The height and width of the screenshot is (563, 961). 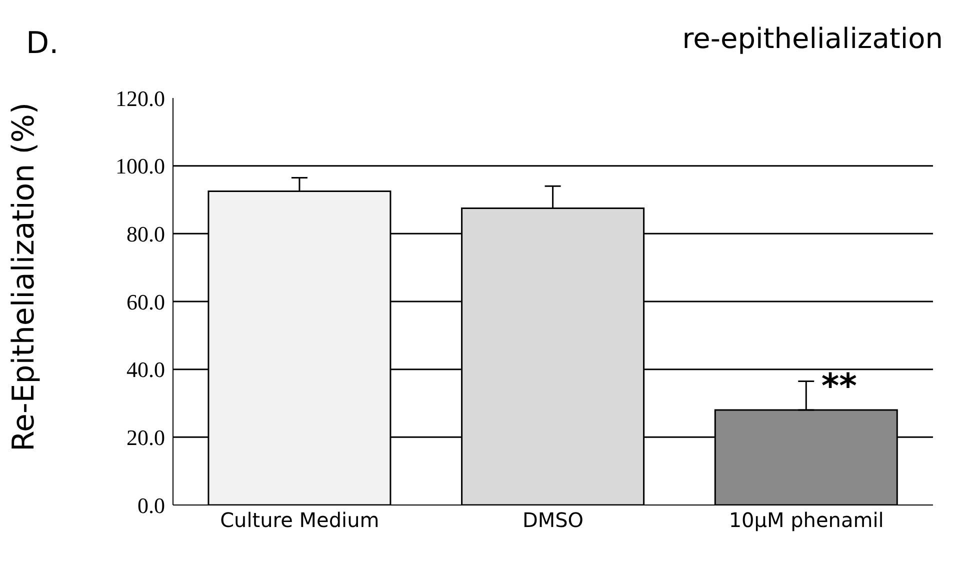 What do you see at coordinates (145, 233) in the screenshot?
I see `y-tick-label: 80.0` at bounding box center [145, 233].